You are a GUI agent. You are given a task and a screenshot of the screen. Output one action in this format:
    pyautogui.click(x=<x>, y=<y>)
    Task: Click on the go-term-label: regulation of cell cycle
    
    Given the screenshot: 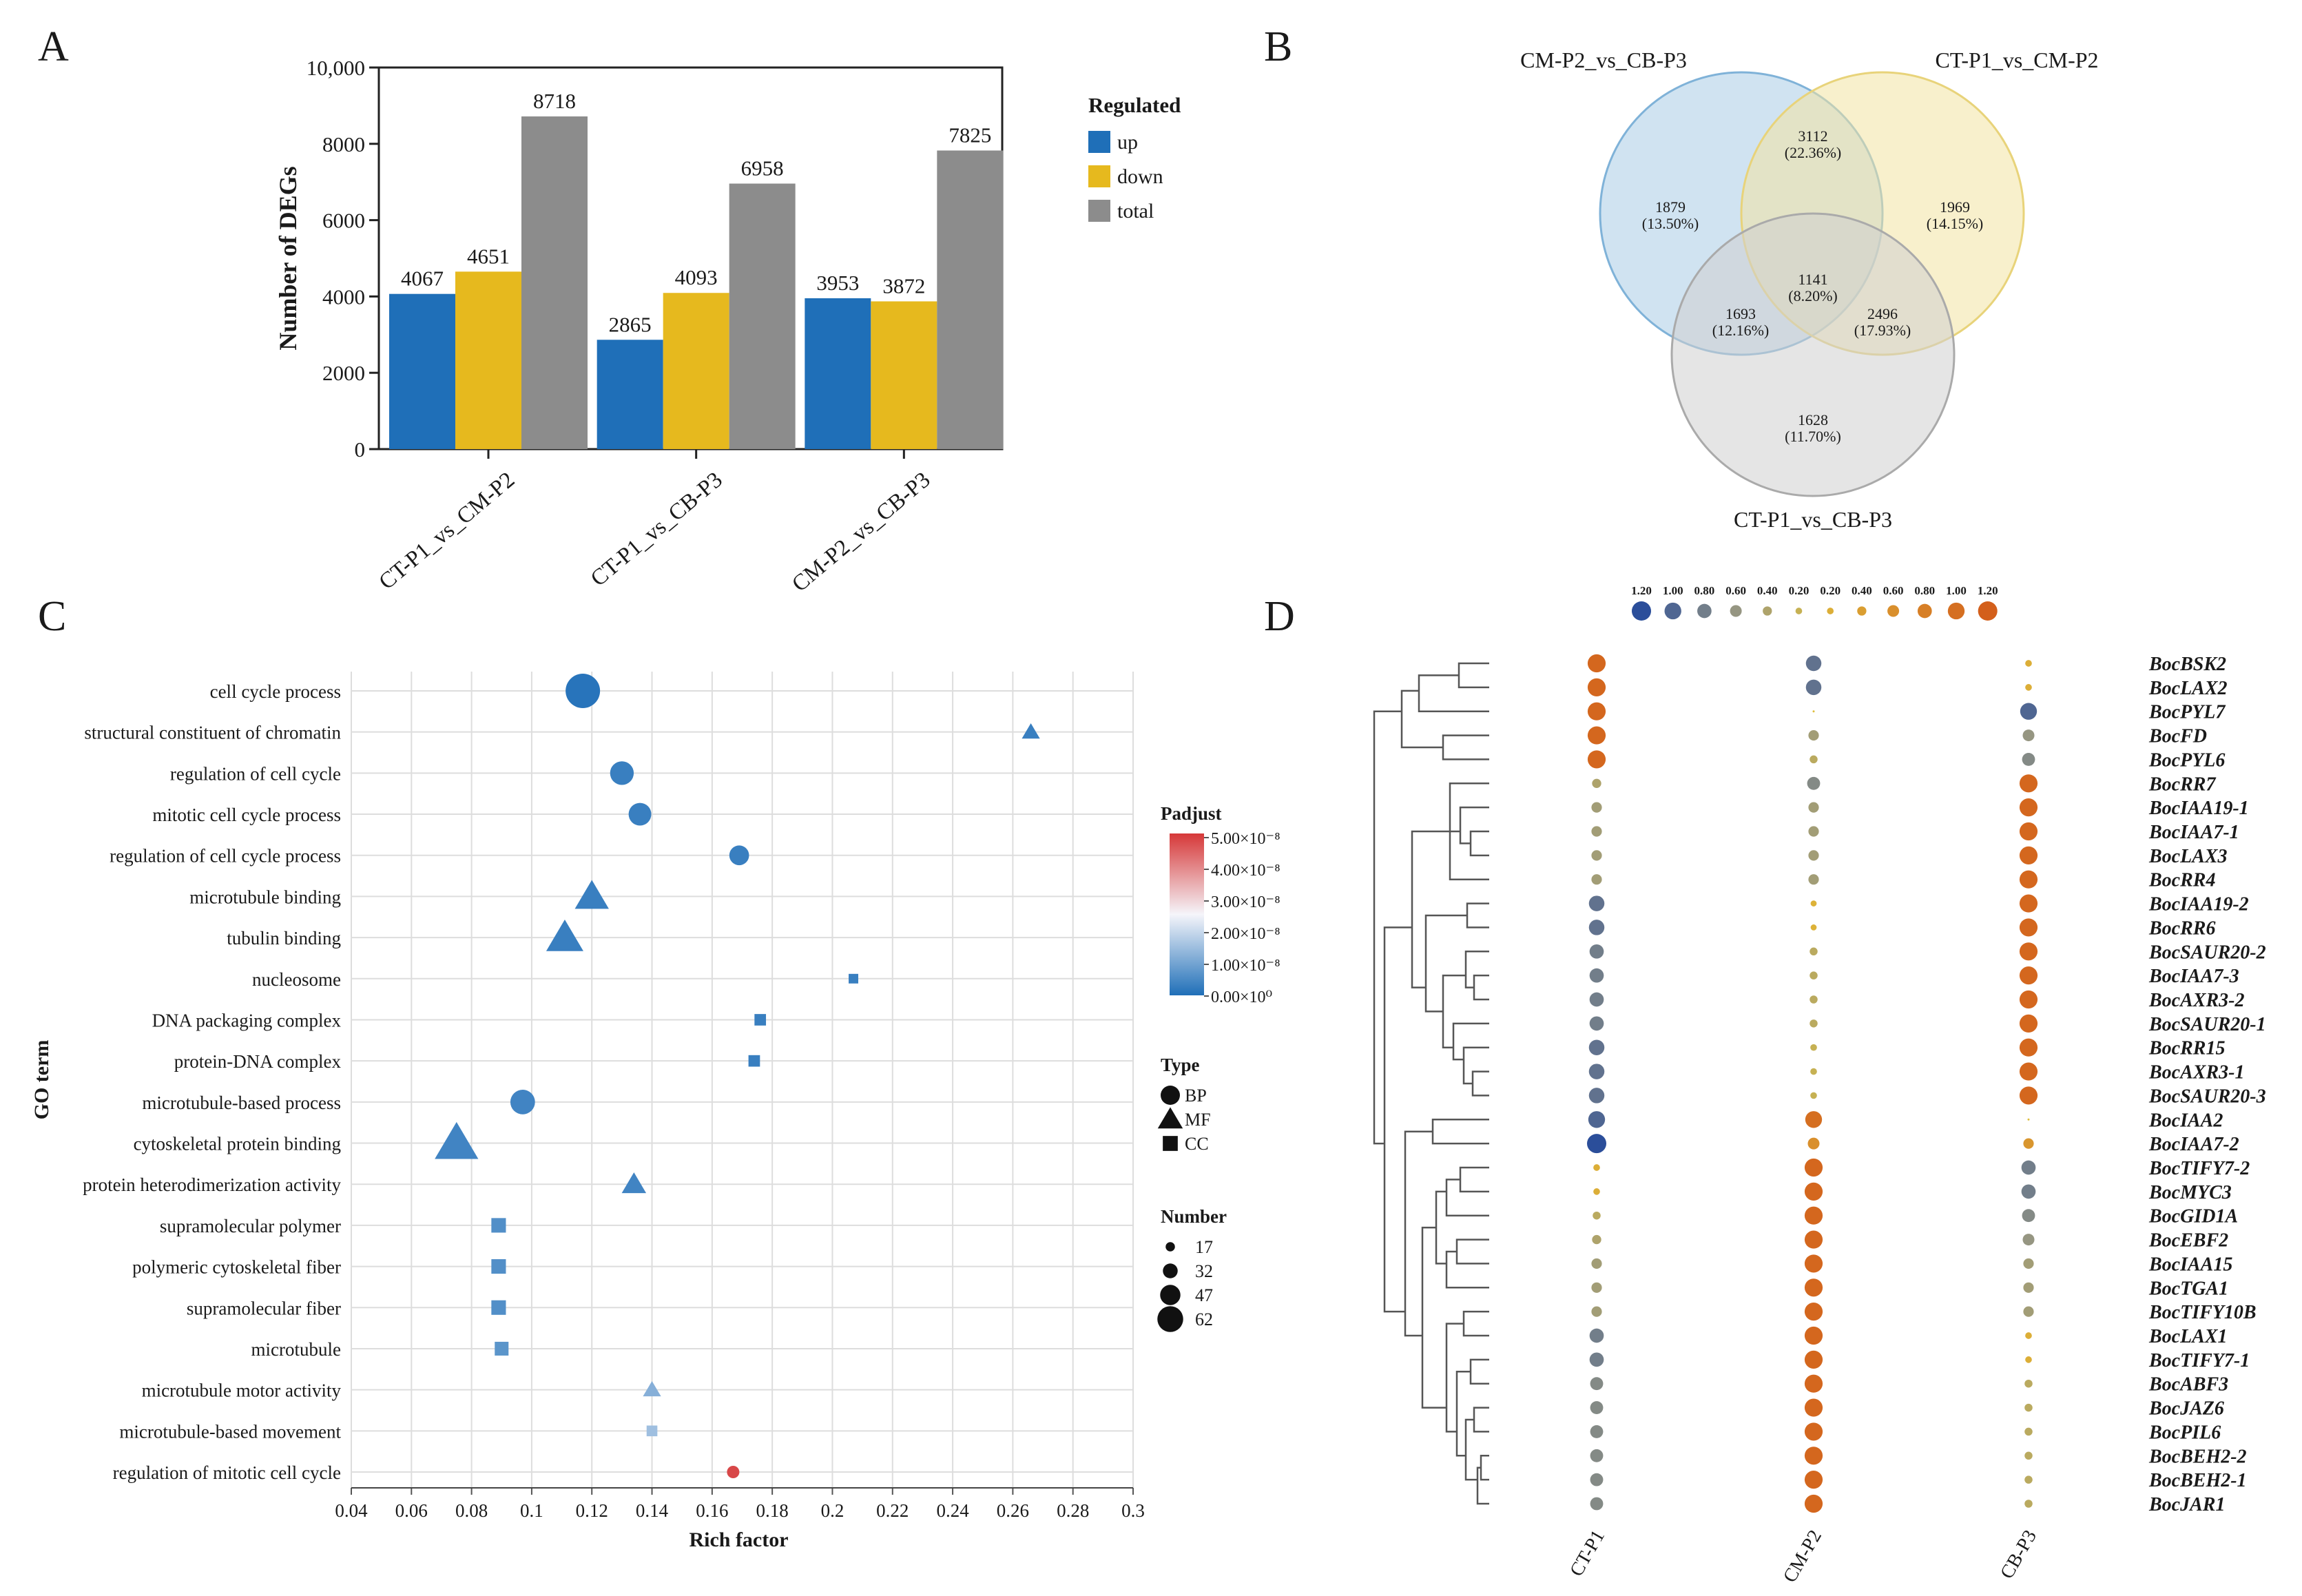 What is the action you would take?
    pyautogui.click(x=255, y=774)
    